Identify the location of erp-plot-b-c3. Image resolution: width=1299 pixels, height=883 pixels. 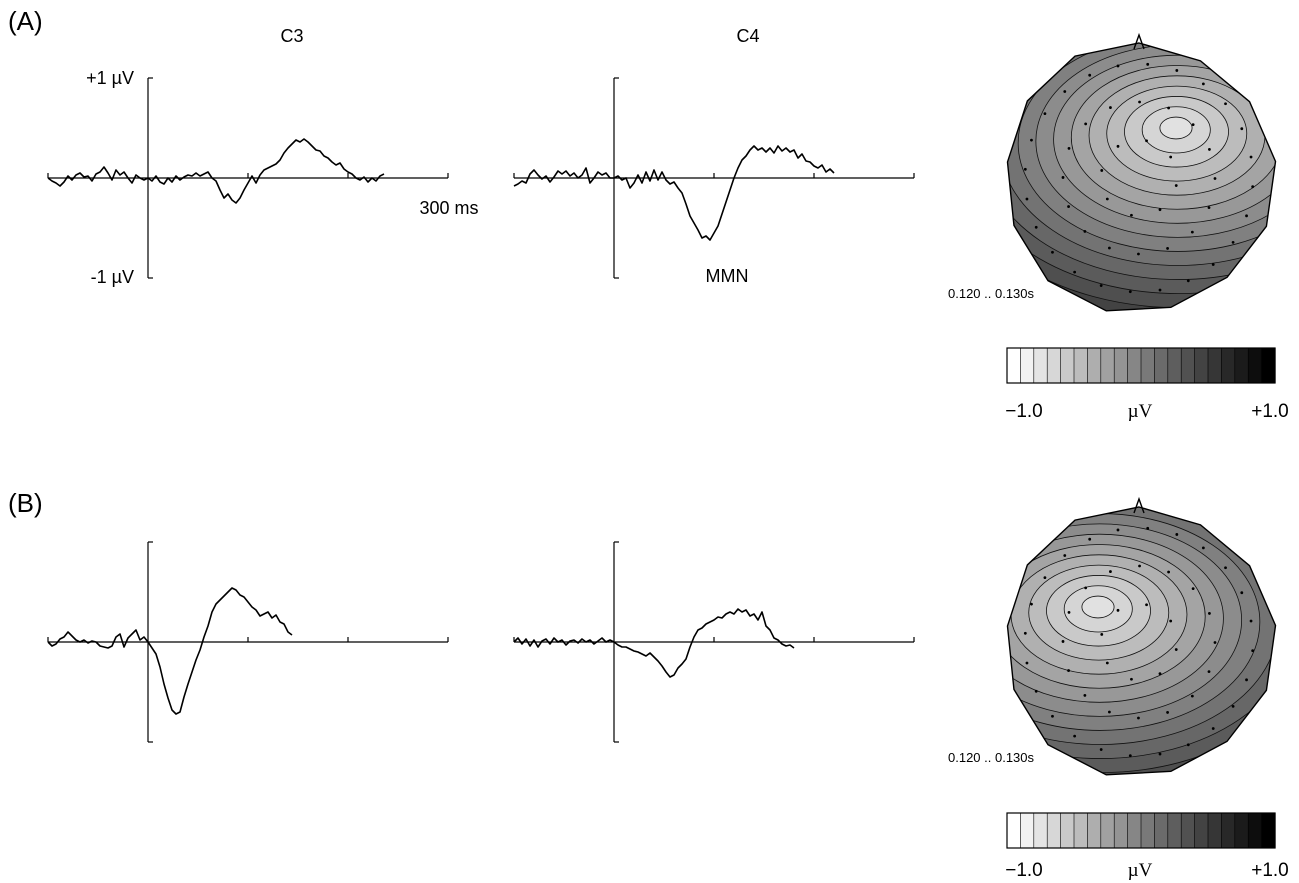
(248, 642).